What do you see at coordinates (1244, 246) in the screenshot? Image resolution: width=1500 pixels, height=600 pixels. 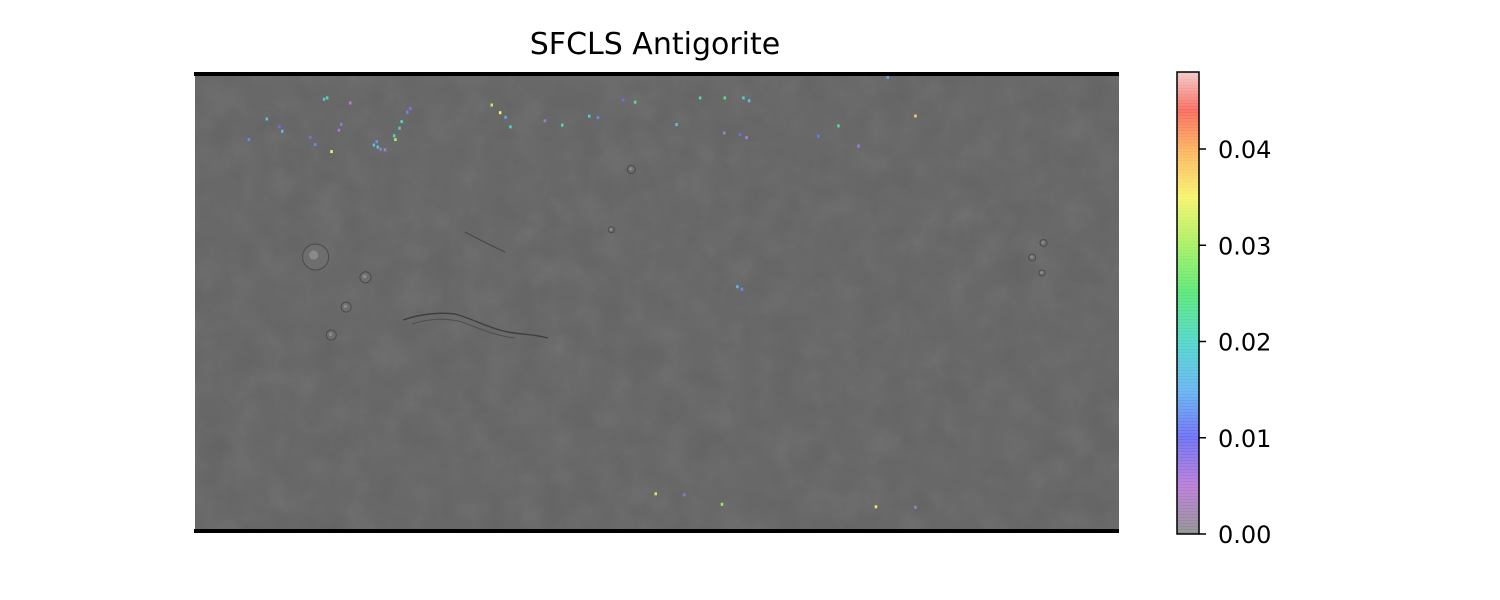 I see `colorbar-tick-label-3: 0.03` at bounding box center [1244, 246].